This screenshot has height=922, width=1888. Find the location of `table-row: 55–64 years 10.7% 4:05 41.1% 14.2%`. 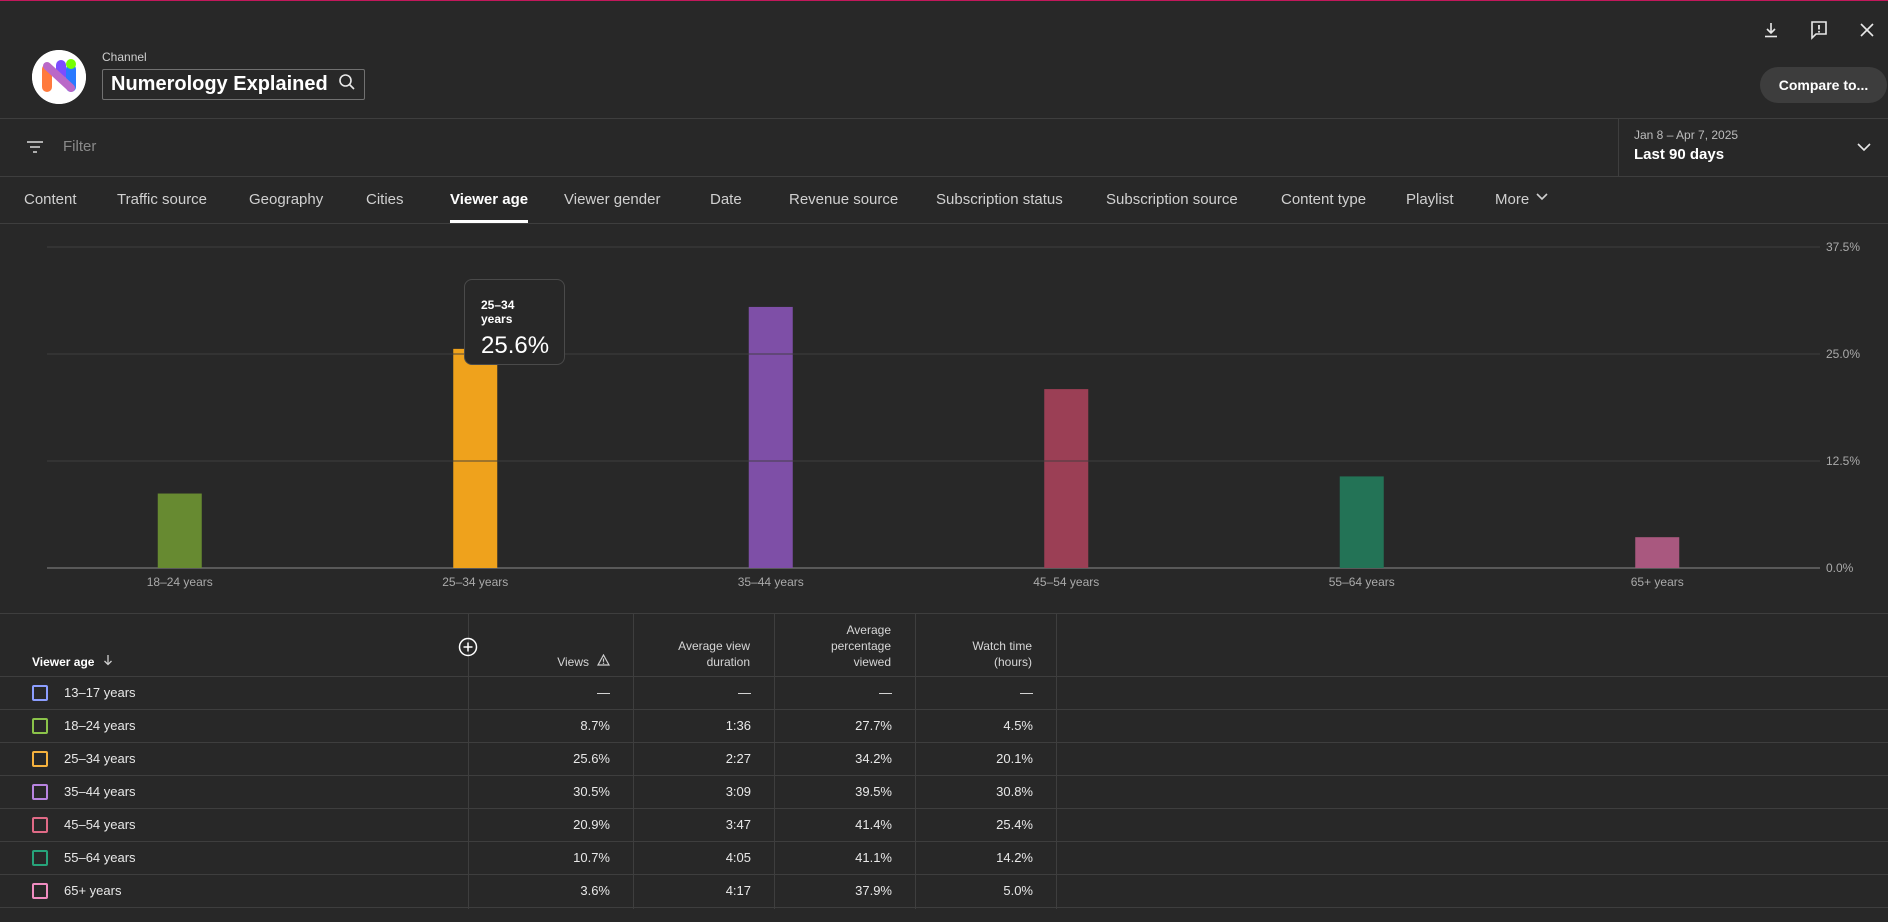

table-row: 55–64 years 10.7% 4:05 41.1% 14.2% is located at coordinates (944, 857).